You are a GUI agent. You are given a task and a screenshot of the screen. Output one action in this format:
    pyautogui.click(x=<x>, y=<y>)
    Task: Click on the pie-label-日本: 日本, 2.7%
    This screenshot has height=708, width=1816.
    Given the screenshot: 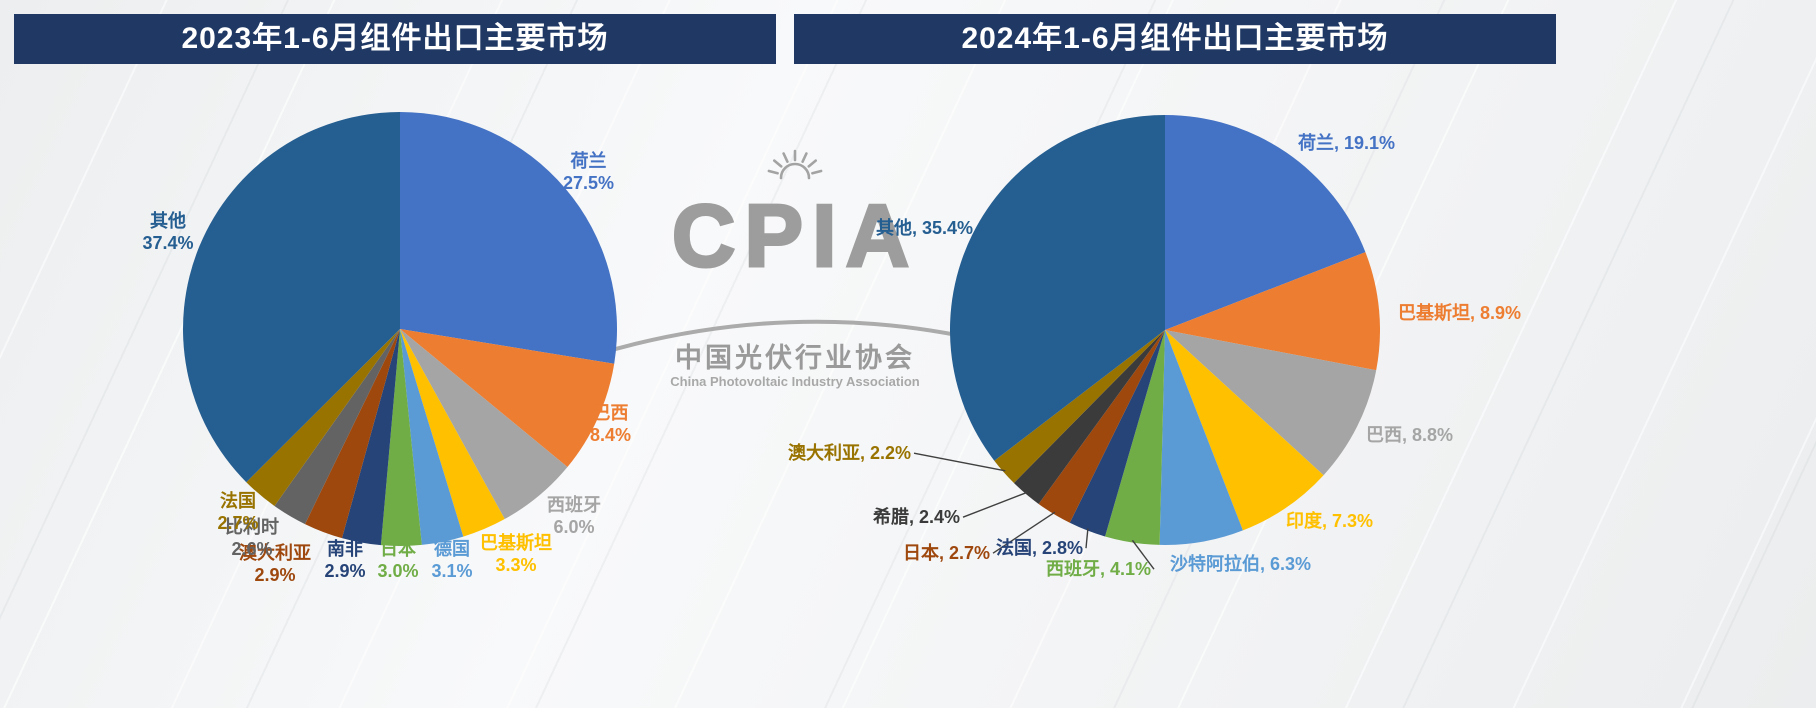 What is the action you would take?
    pyautogui.click(x=947, y=553)
    